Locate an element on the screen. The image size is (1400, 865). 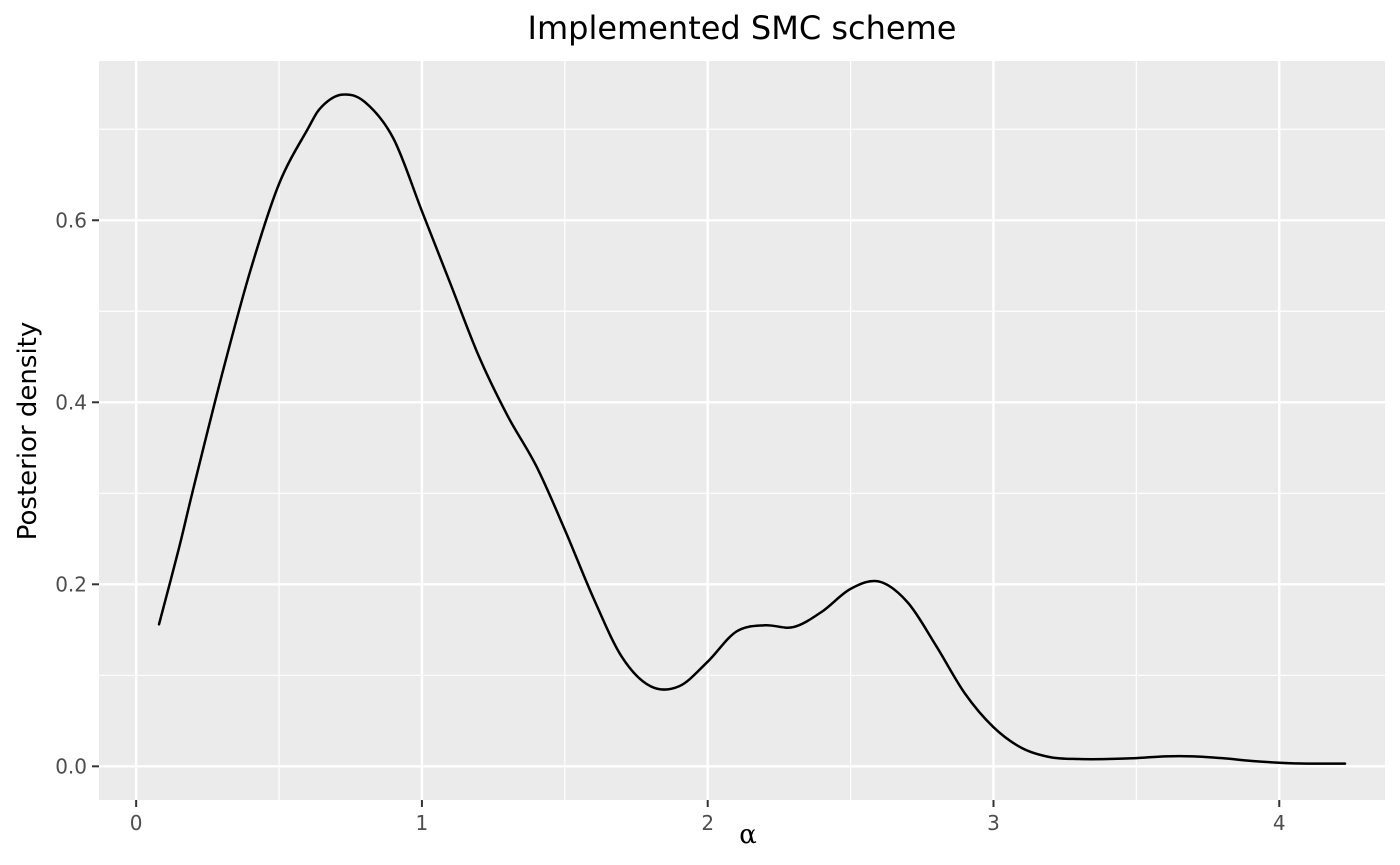
x-tick-label: 1 is located at coordinates (422, 823).